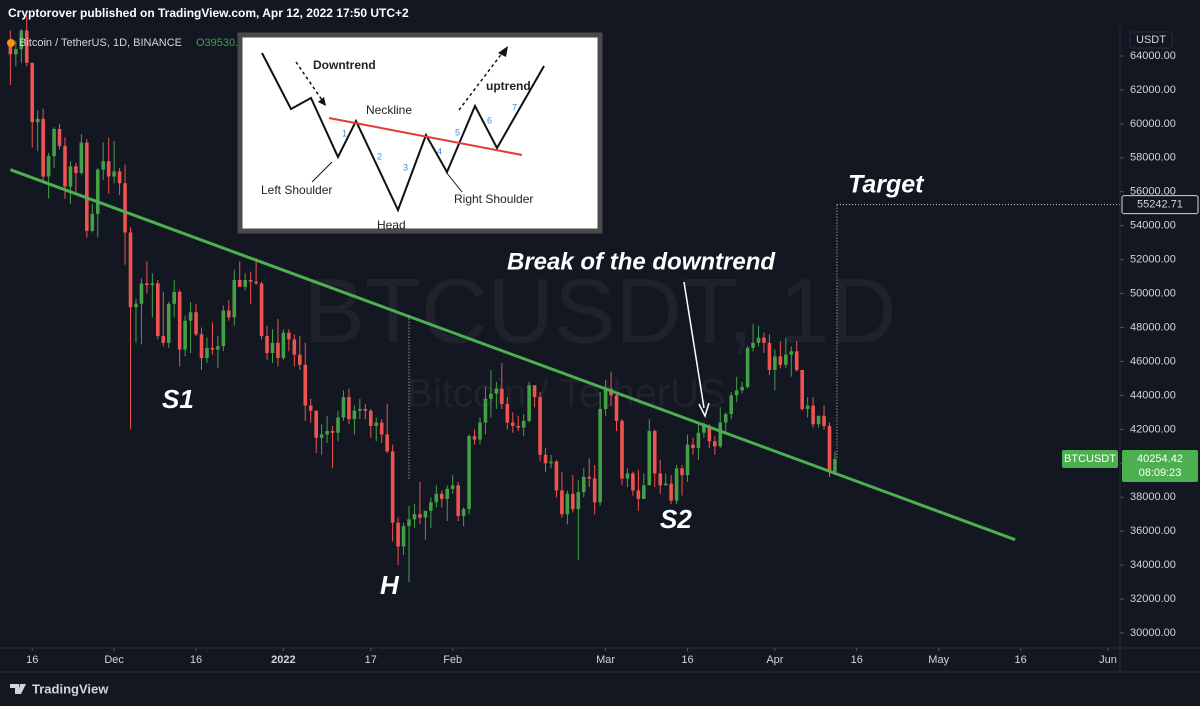 Image resolution: width=1200 pixels, height=706 pixels. What do you see at coordinates (641, 261) in the screenshot?
I see `break-annotation: Break of the downtrend` at bounding box center [641, 261].